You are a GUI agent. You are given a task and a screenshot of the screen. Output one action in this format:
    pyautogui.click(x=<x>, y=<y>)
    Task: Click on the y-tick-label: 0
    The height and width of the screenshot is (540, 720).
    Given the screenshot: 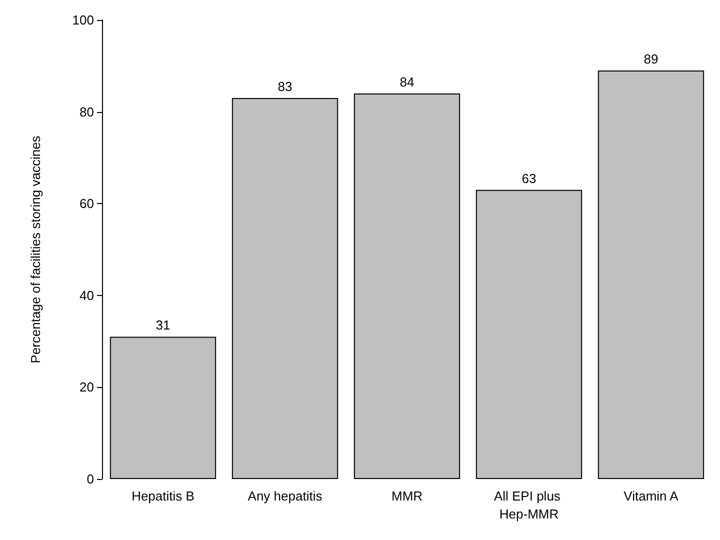 What is the action you would take?
    pyautogui.click(x=90, y=479)
    